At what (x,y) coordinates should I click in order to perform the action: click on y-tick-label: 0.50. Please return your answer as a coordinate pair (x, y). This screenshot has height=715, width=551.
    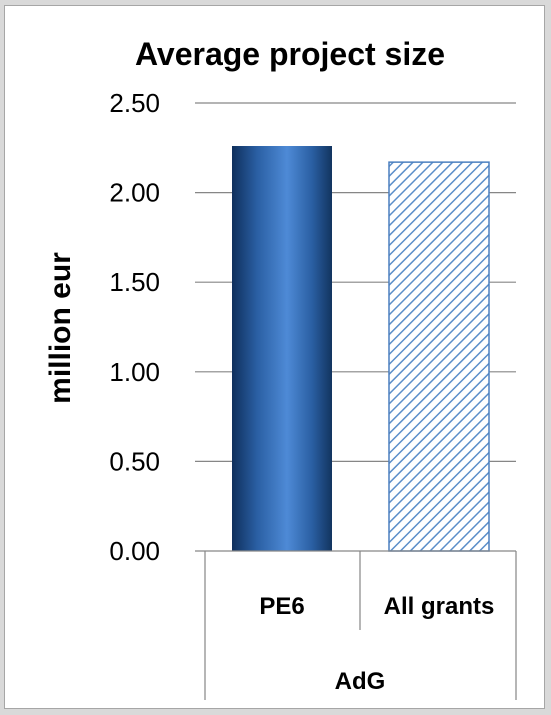
    Looking at the image, I should click on (134, 461).